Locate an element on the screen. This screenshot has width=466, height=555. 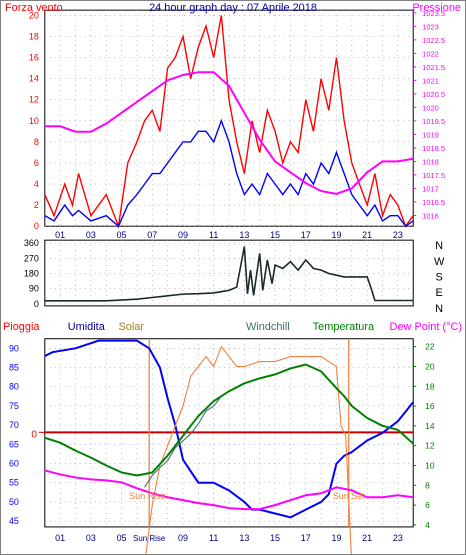
humidity-tick-label: 80 is located at coordinates (14, 387).